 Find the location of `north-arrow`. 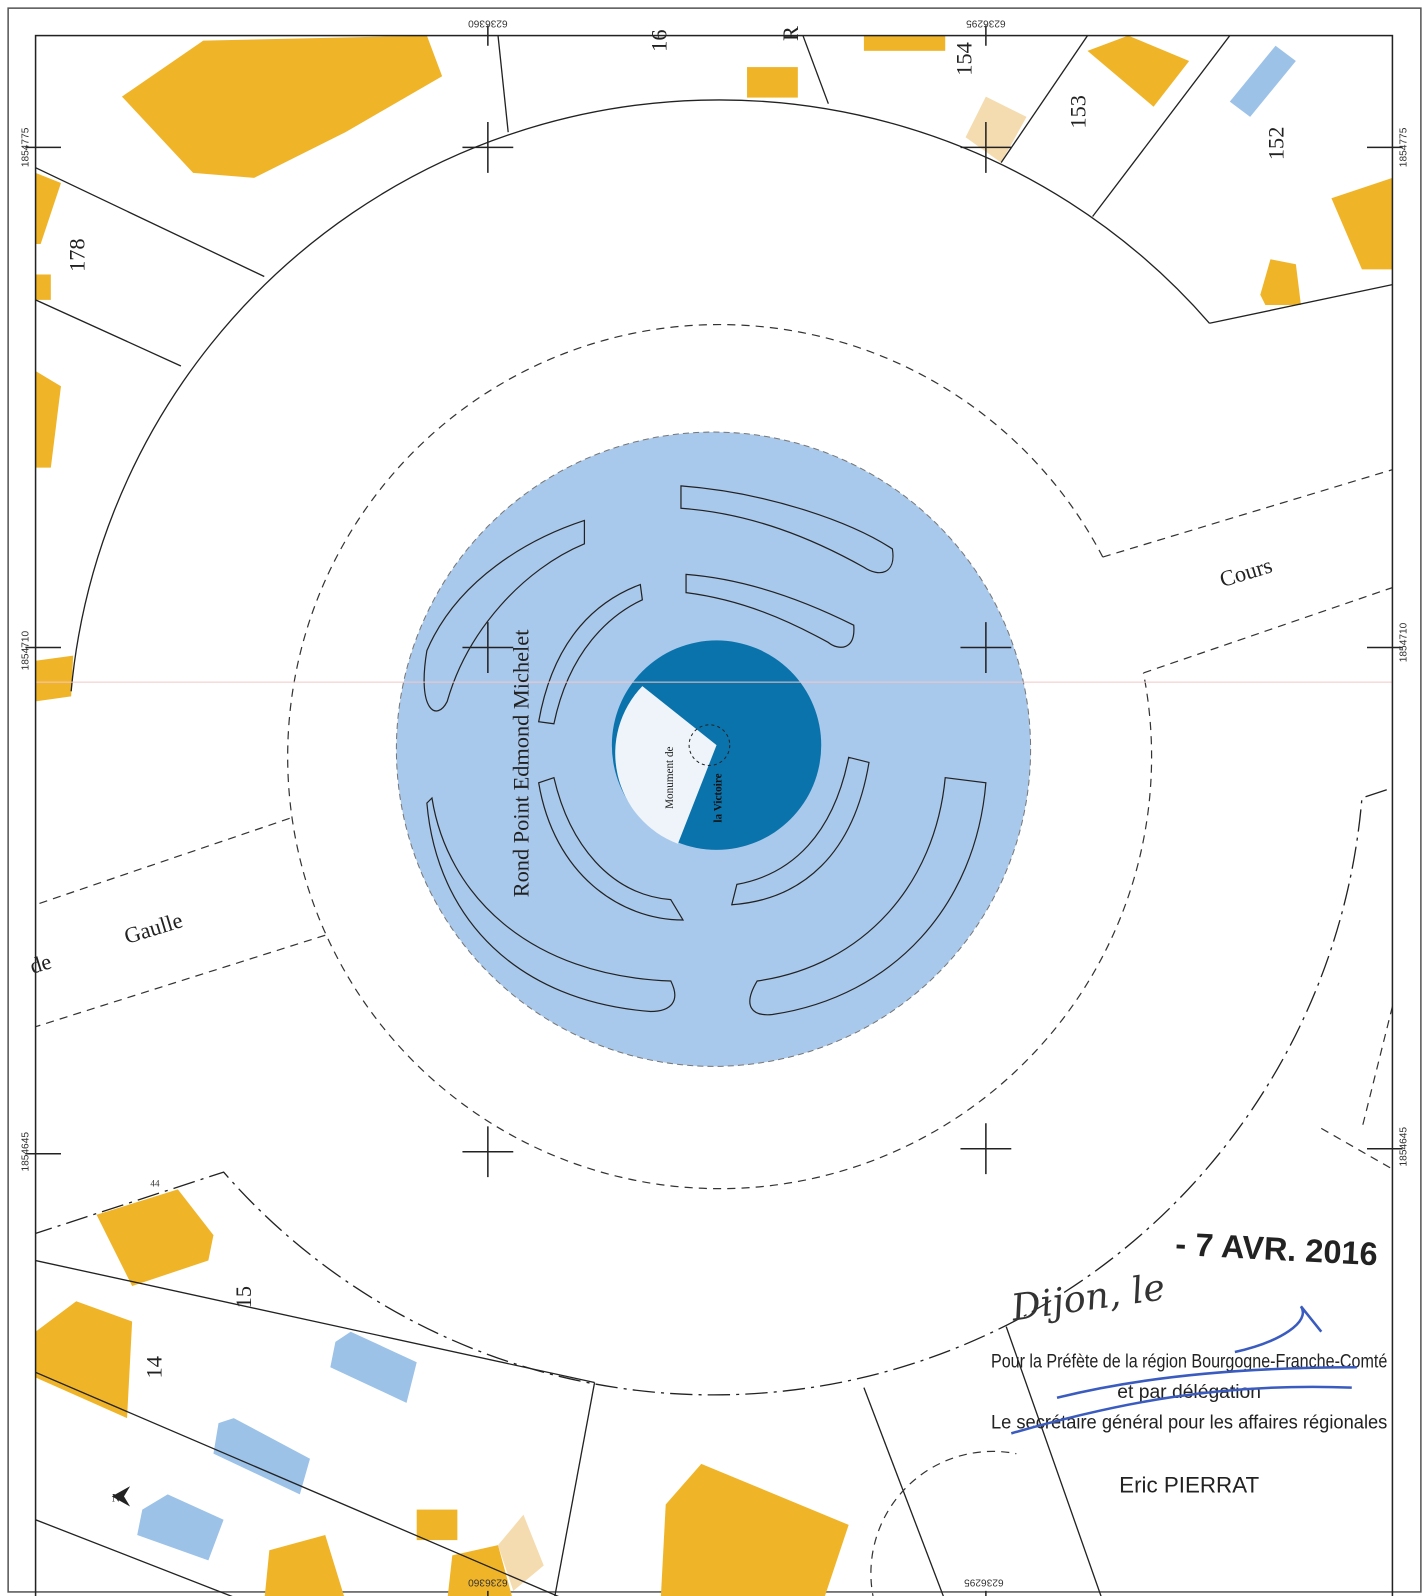

north-arrow is located at coordinates (121, 1496).